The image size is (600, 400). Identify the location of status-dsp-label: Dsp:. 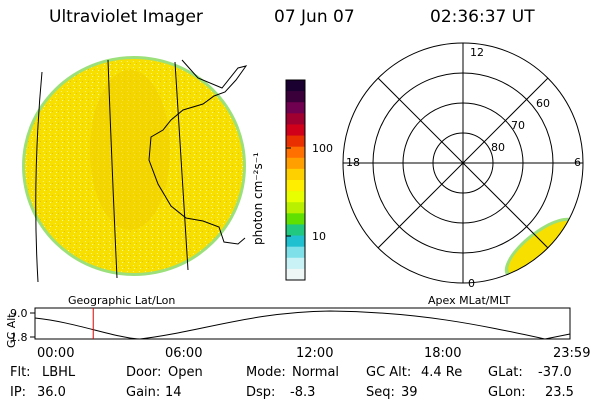
(261, 392).